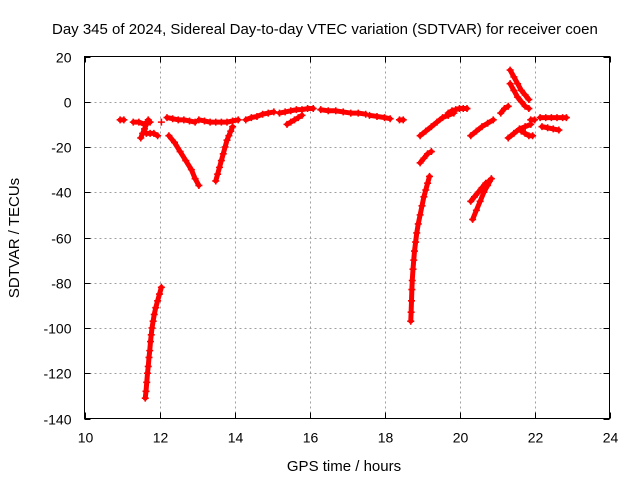  I want to click on y-tick-label: -100, so click(57, 329).